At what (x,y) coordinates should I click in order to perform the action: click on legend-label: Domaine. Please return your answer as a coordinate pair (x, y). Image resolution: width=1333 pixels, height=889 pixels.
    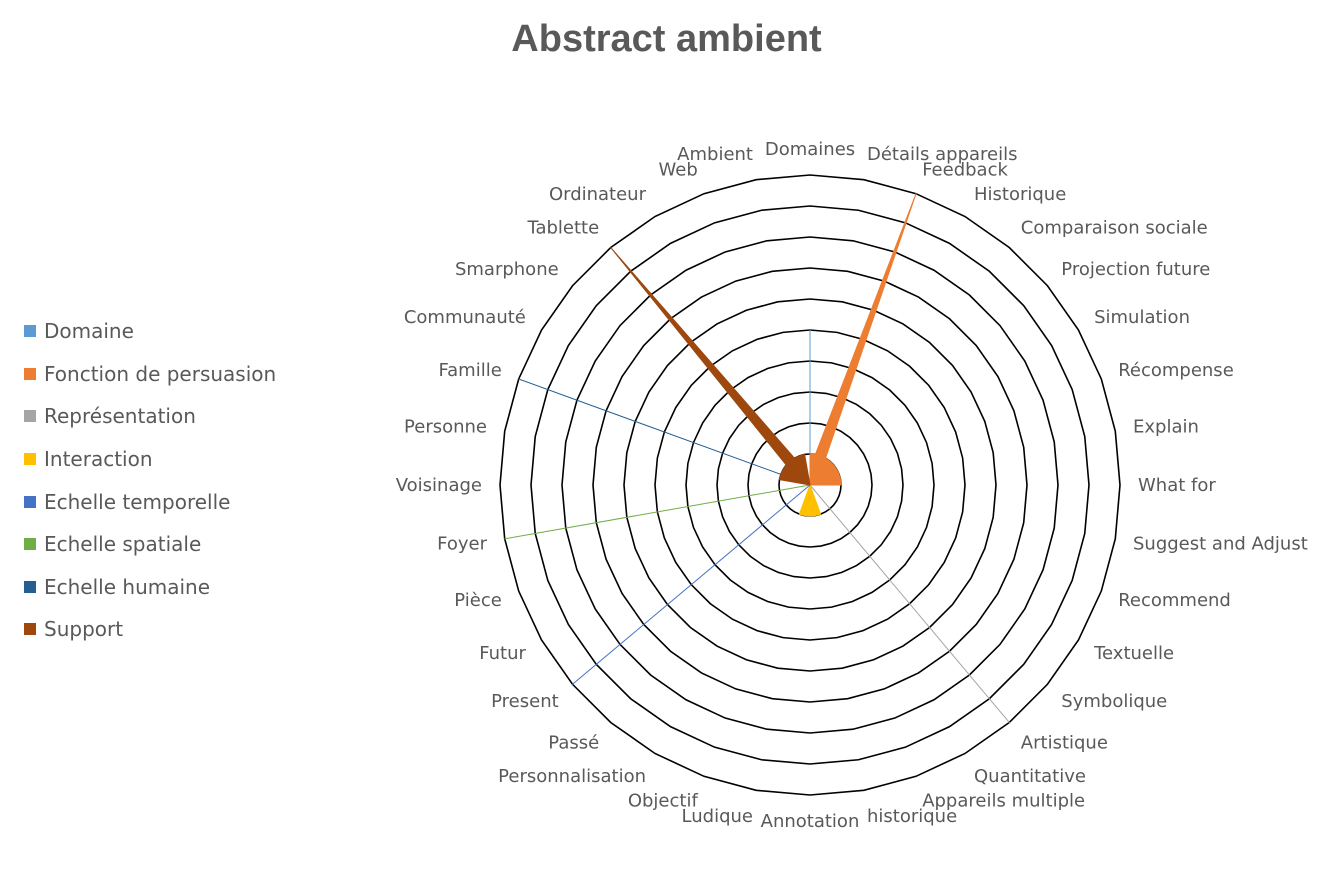
    Looking at the image, I should click on (89, 331).